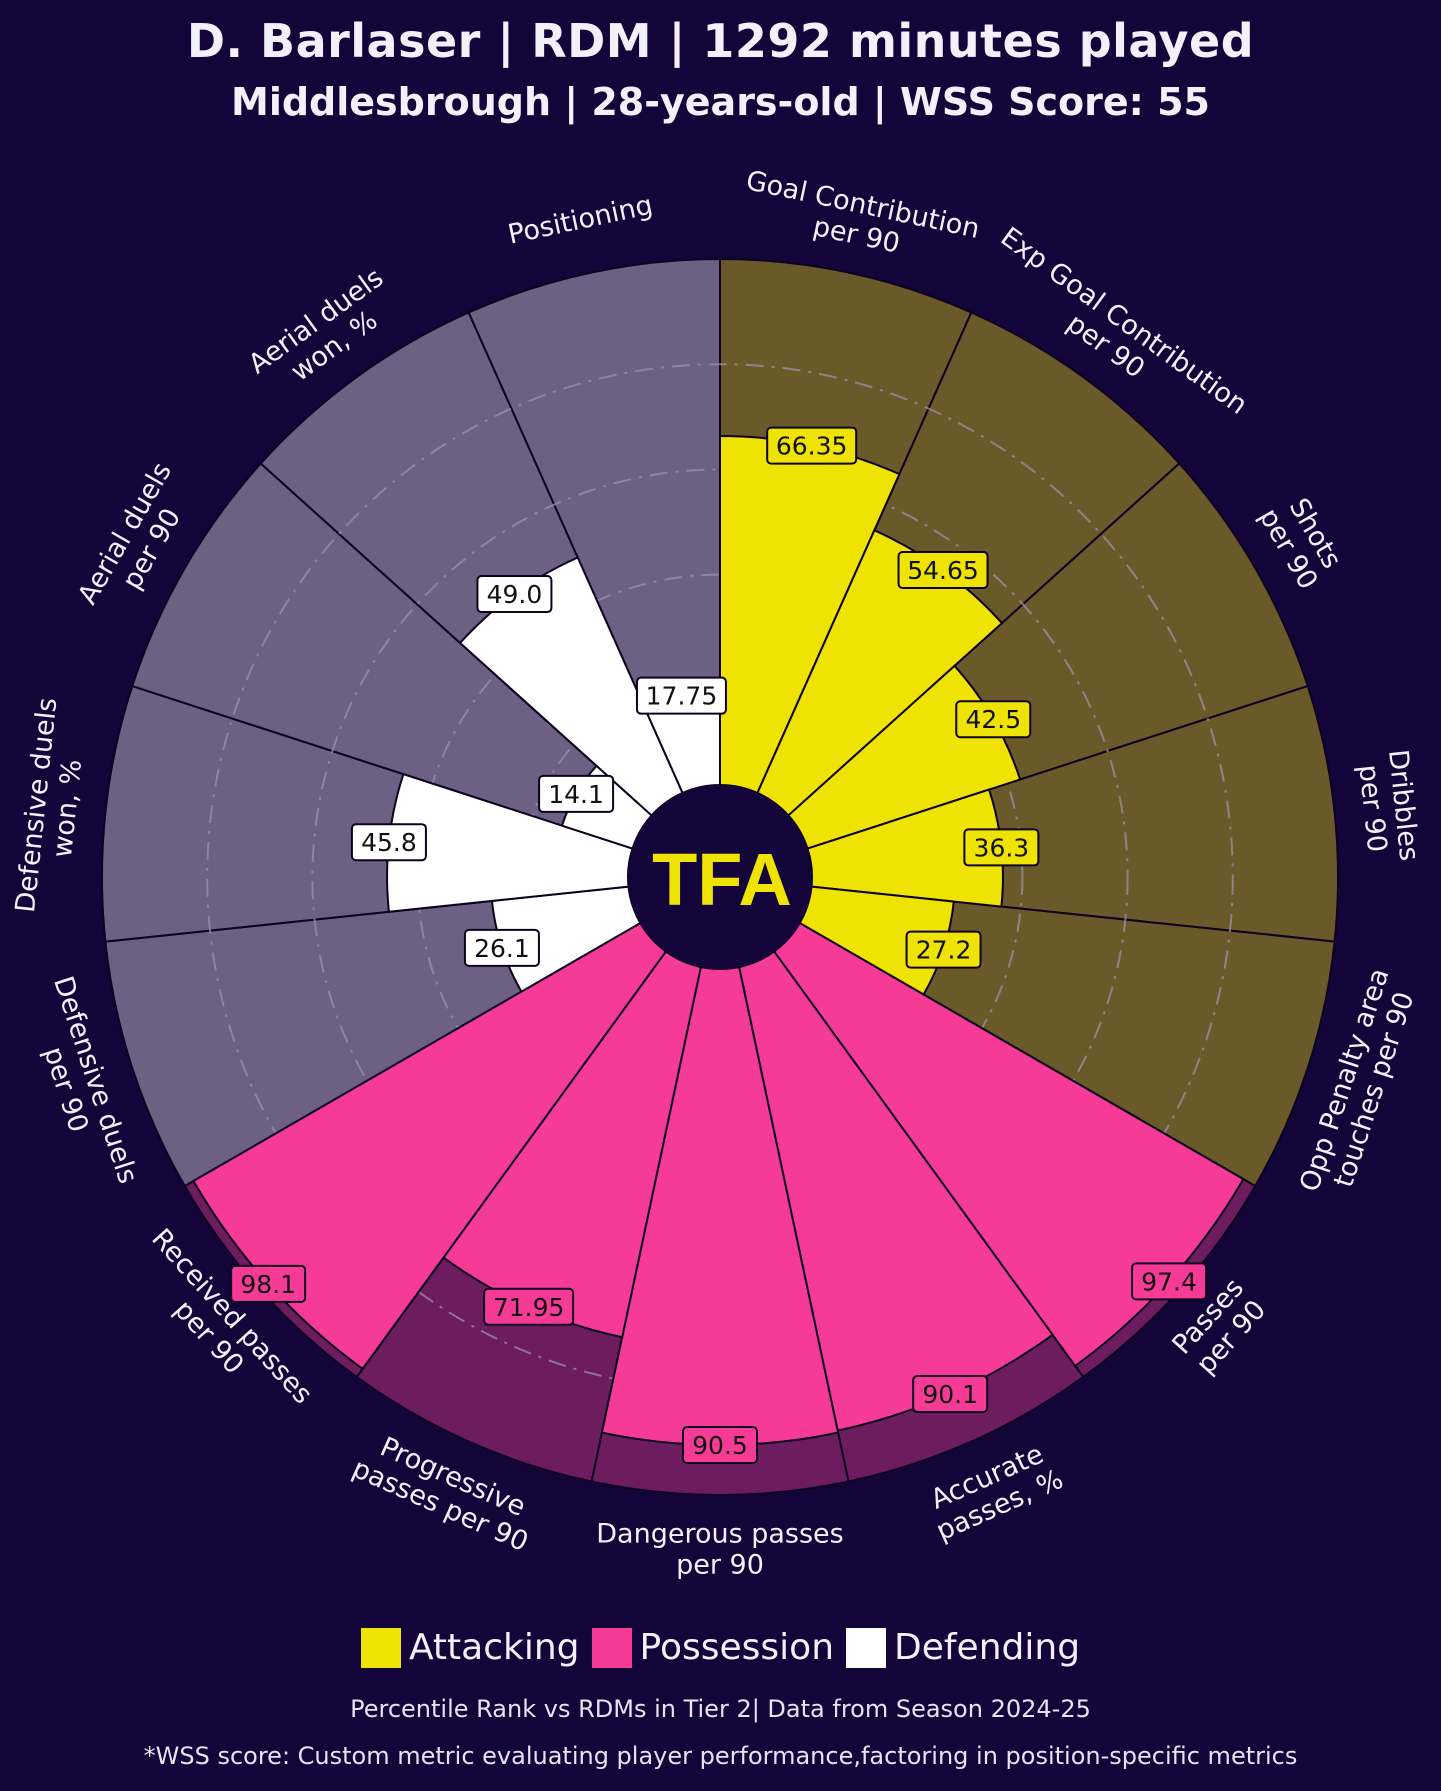 The image size is (1441, 1791). I want to click on value-label-text: 14.1, so click(576, 794).